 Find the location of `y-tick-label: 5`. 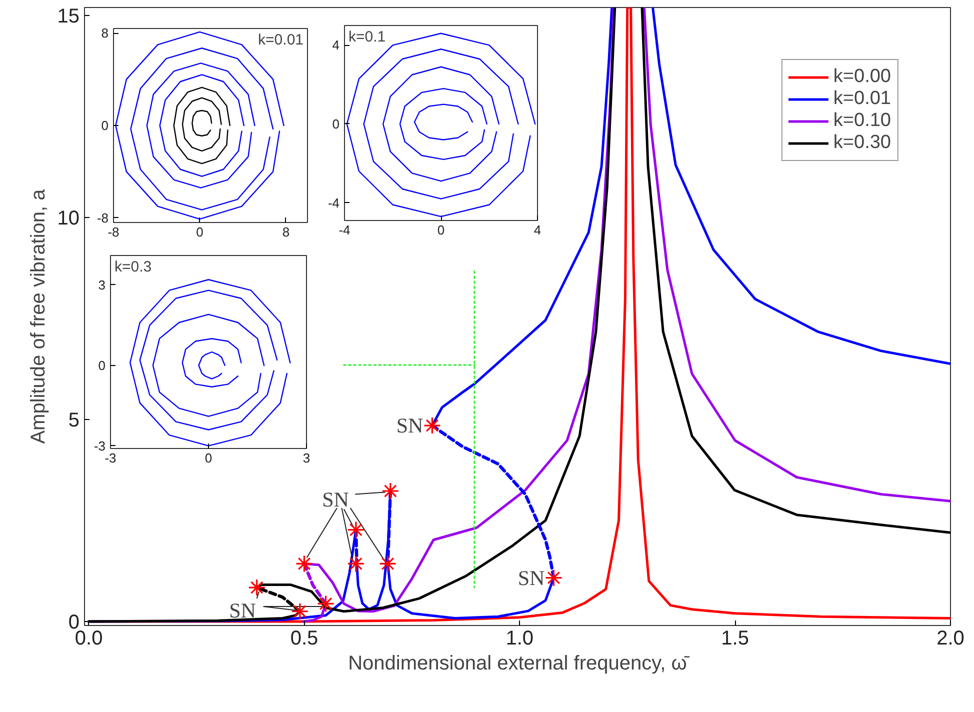

y-tick-label: 5 is located at coordinates (74, 421).